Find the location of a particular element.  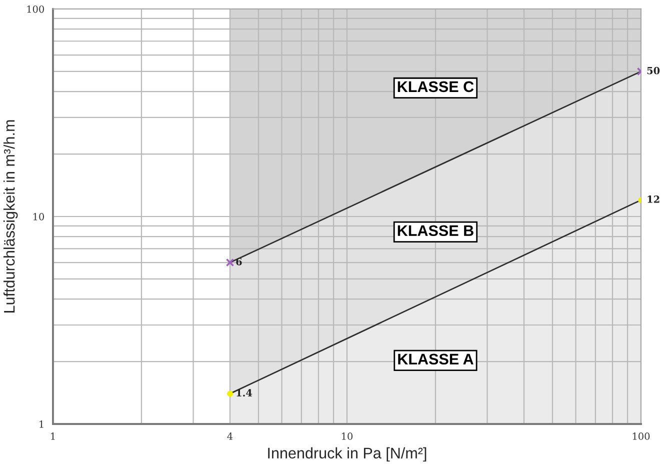

data-label: 12 is located at coordinates (654, 199).